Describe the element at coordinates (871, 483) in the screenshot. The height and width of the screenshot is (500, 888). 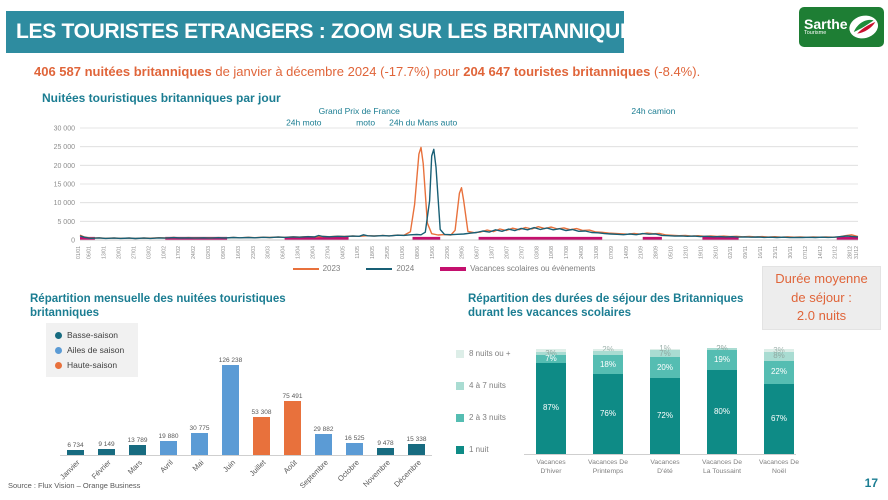
I see `page-number: 17` at that location.